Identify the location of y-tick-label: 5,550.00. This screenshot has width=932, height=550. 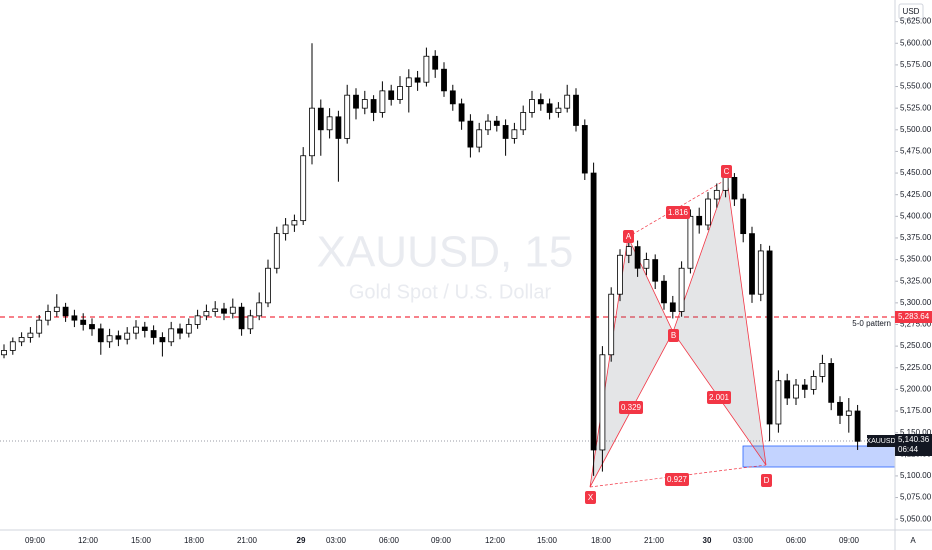
(916, 86).